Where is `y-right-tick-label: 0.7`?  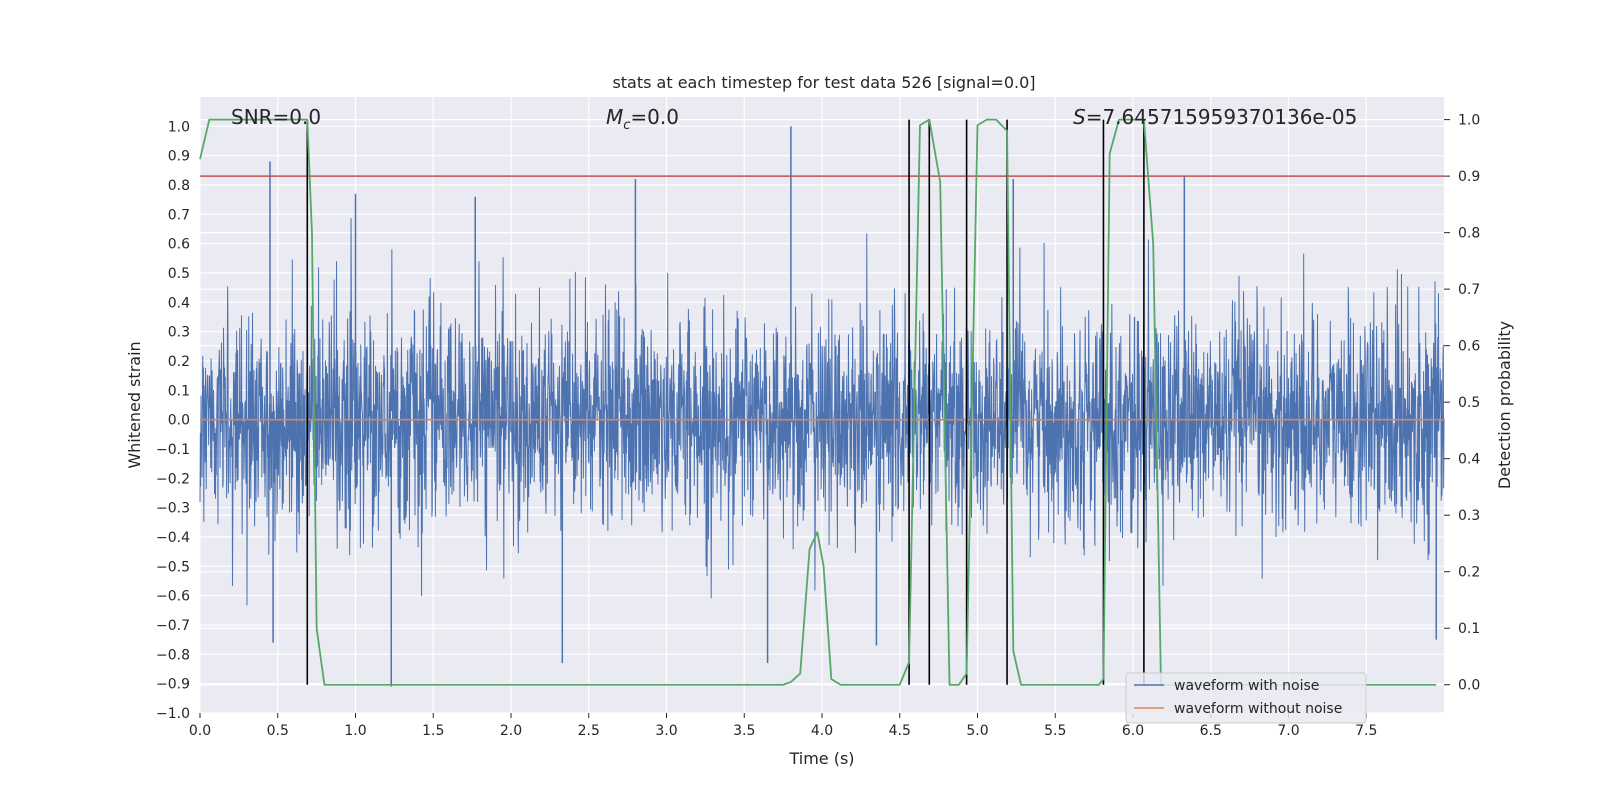 y-right-tick-label: 0.7 is located at coordinates (1469, 290).